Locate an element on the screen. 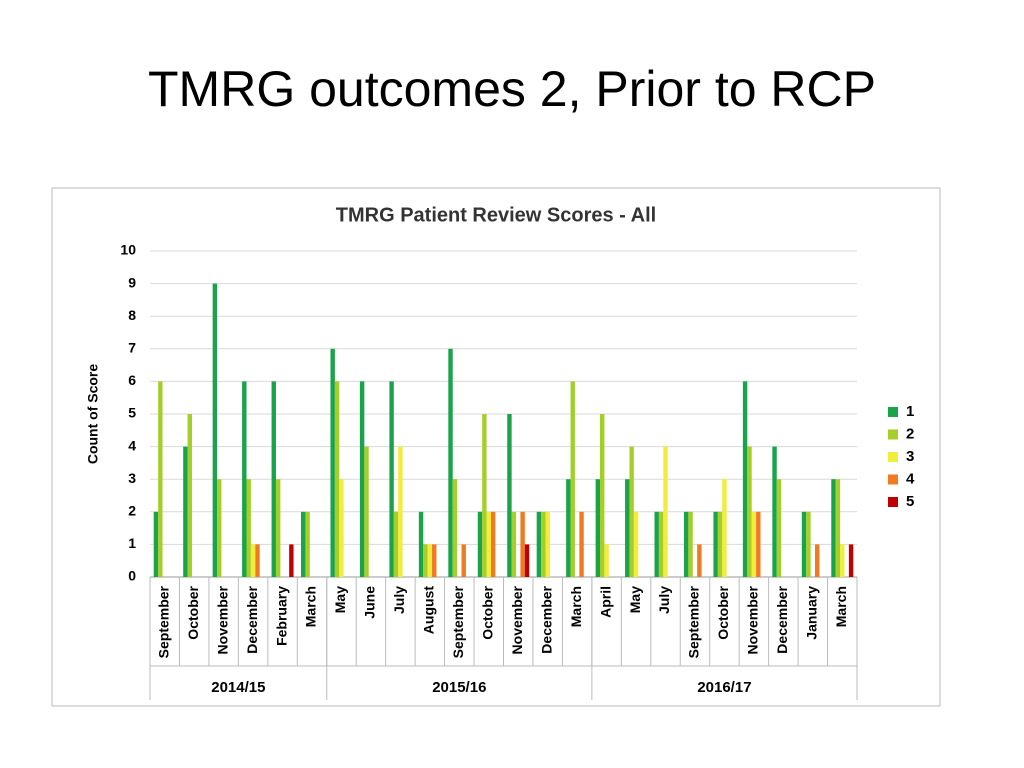 The image size is (1024, 768). legend-label: 1 is located at coordinates (910, 411).